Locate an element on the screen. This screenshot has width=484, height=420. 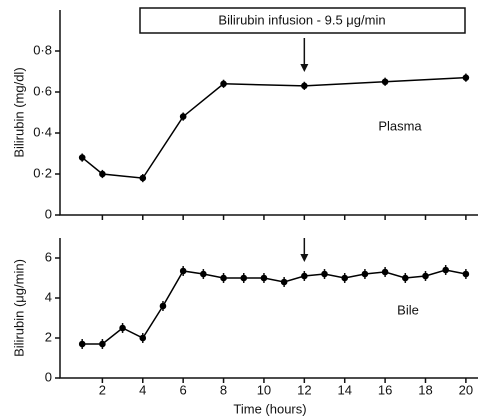
y-tick-label: 0·6 is located at coordinates (42, 90).